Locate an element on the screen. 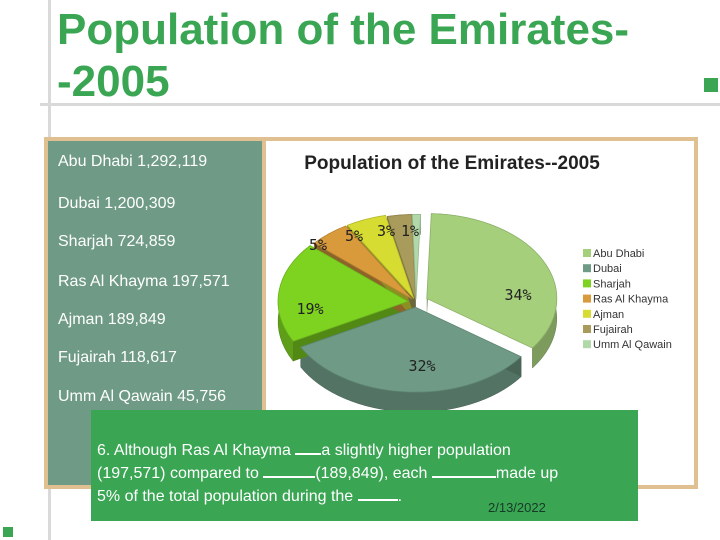 The image size is (720, 540). legend-swatch-umm-al-qawain is located at coordinates (587, 344).